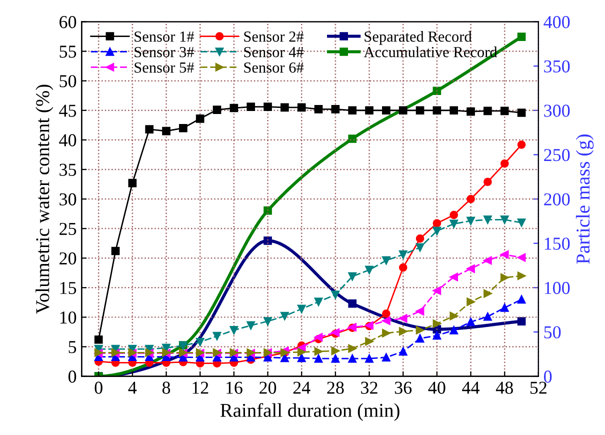  What do you see at coordinates (164, 67) in the screenshot?
I see `legend-label: Sensor 5#` at bounding box center [164, 67].